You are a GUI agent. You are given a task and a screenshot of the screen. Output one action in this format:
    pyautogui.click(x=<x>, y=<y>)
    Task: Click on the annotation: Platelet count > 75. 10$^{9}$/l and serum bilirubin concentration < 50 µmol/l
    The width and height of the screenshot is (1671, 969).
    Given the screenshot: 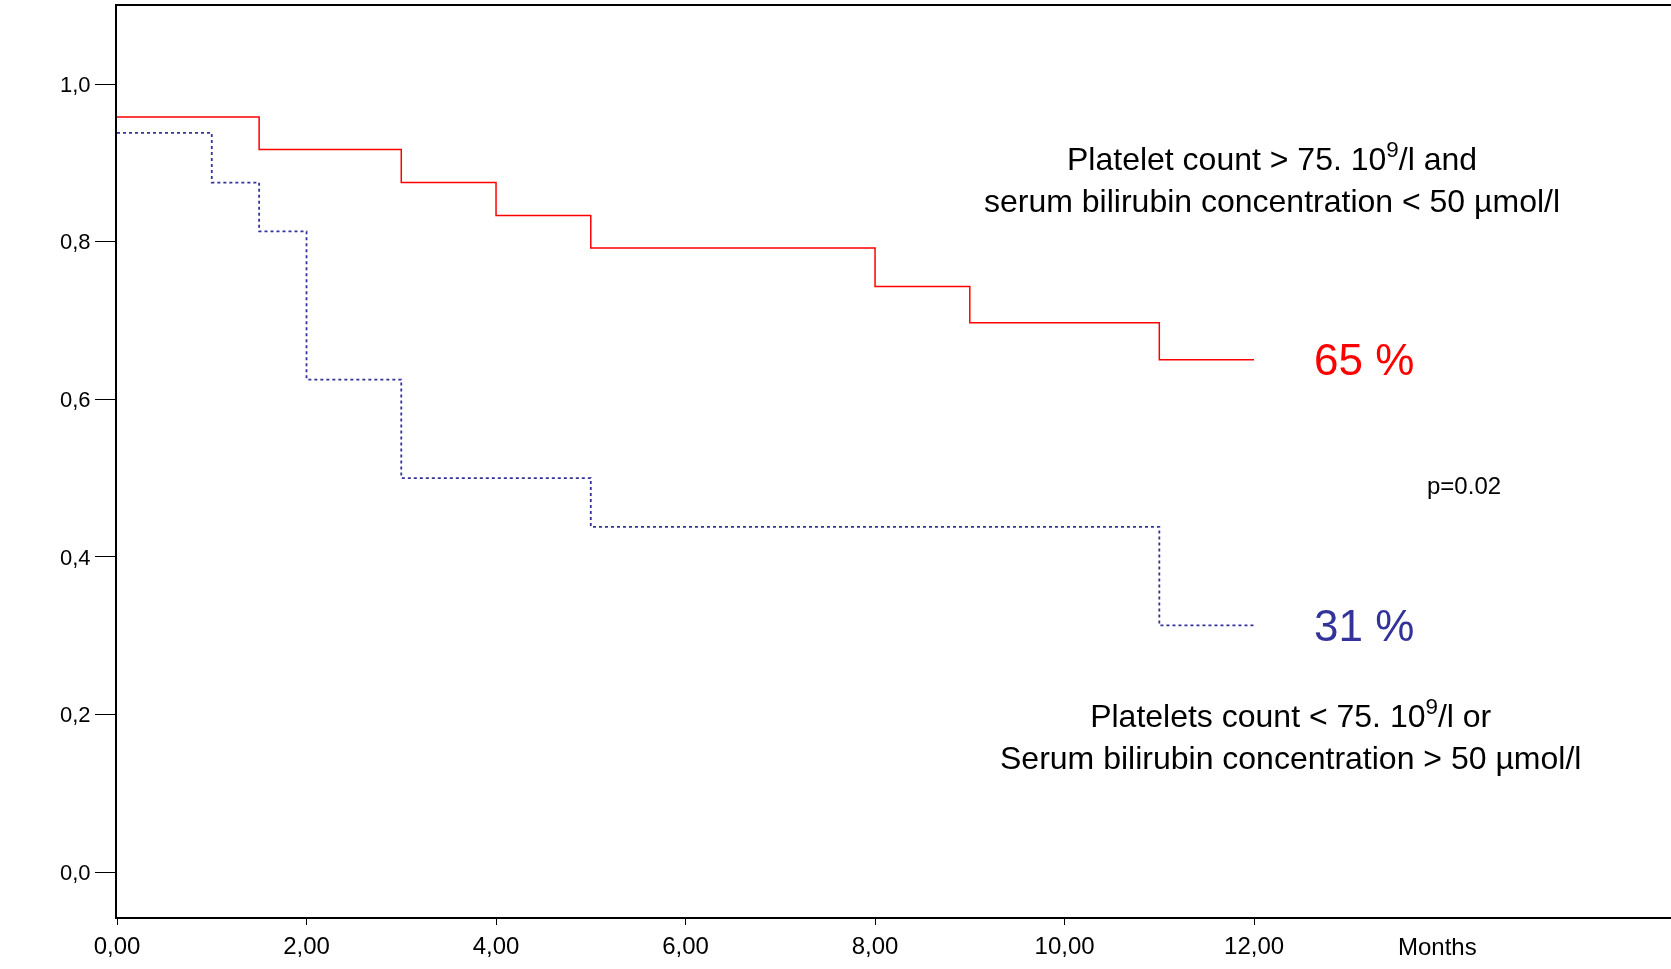 What is the action you would take?
    pyautogui.click(x=1272, y=178)
    